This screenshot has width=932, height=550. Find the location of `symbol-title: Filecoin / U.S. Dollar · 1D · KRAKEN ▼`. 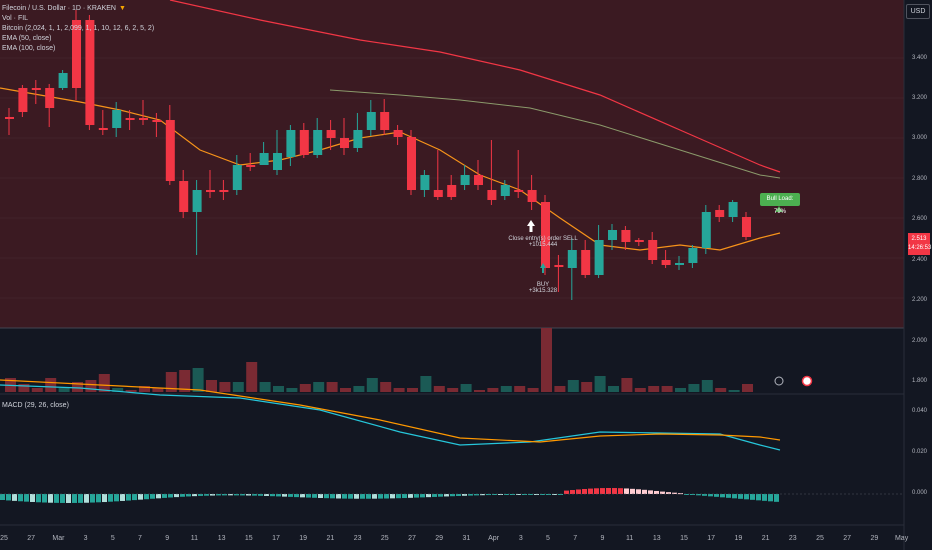

symbol-title: Filecoin / U.S. Dollar · 1D · KRAKEN ▼ is located at coordinates (64, 8).